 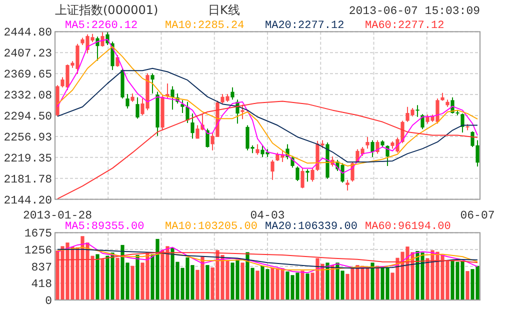 What do you see at coordinates (224, 10) in the screenshot?
I see `chart-subtitle: 日K线` at bounding box center [224, 10].